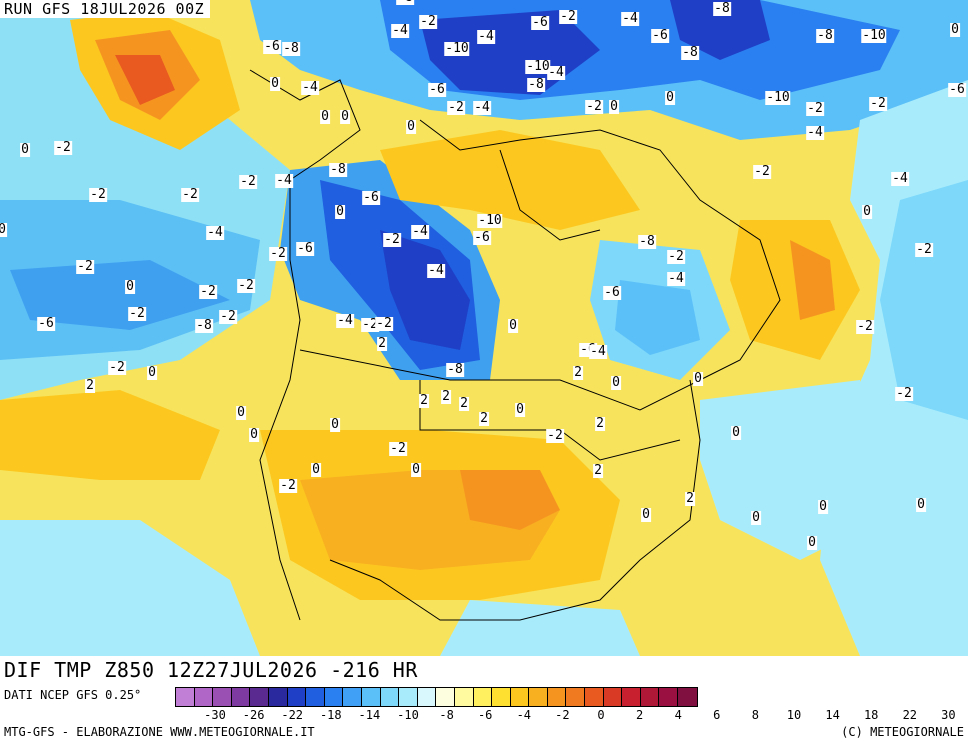  I want to click on legend-tick: 22, so click(910, 715).